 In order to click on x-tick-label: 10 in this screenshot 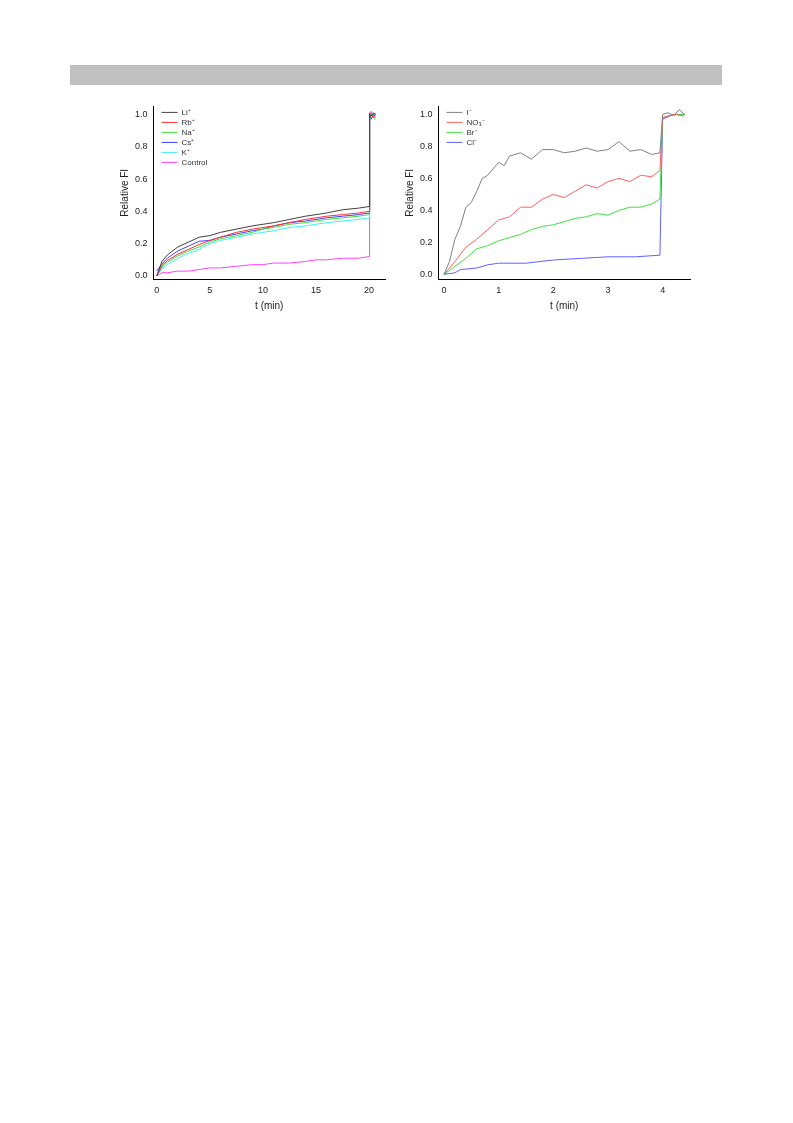, I will do `click(262, 290)`.